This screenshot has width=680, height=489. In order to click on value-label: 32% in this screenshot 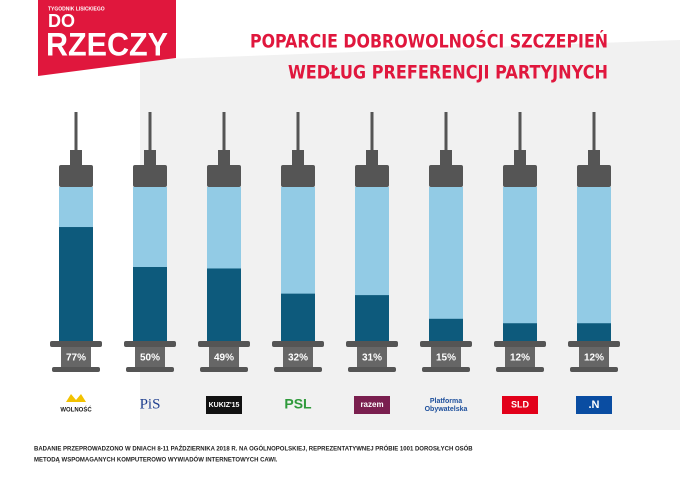, I will do `click(298, 358)`.